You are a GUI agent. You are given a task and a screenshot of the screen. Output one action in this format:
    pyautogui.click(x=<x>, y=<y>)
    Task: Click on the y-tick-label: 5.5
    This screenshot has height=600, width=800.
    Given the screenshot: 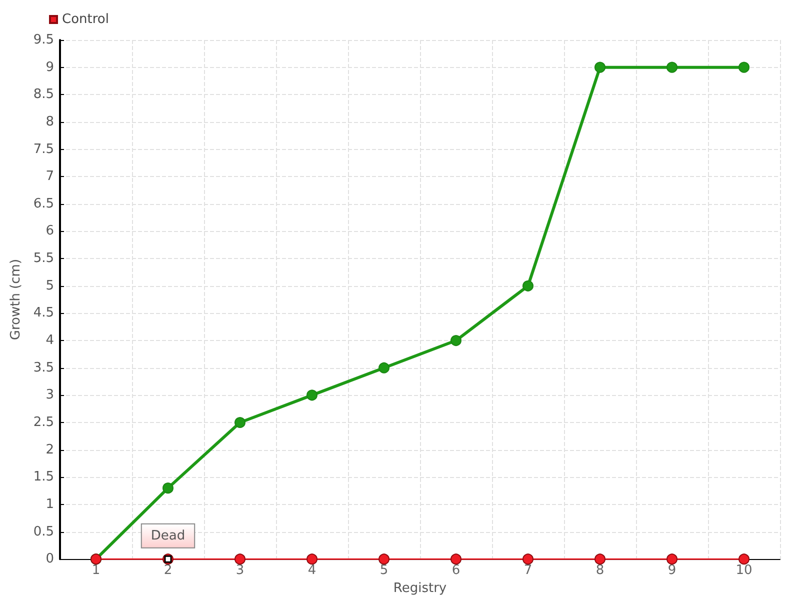 What is the action you would take?
    pyautogui.click(x=43, y=258)
    